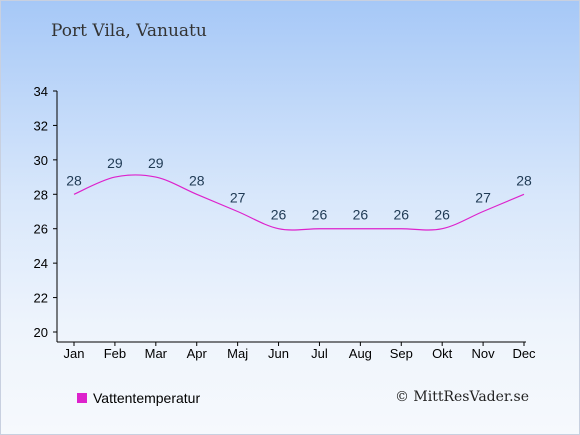  I want to click on x-tick-label: Jun, so click(278, 353).